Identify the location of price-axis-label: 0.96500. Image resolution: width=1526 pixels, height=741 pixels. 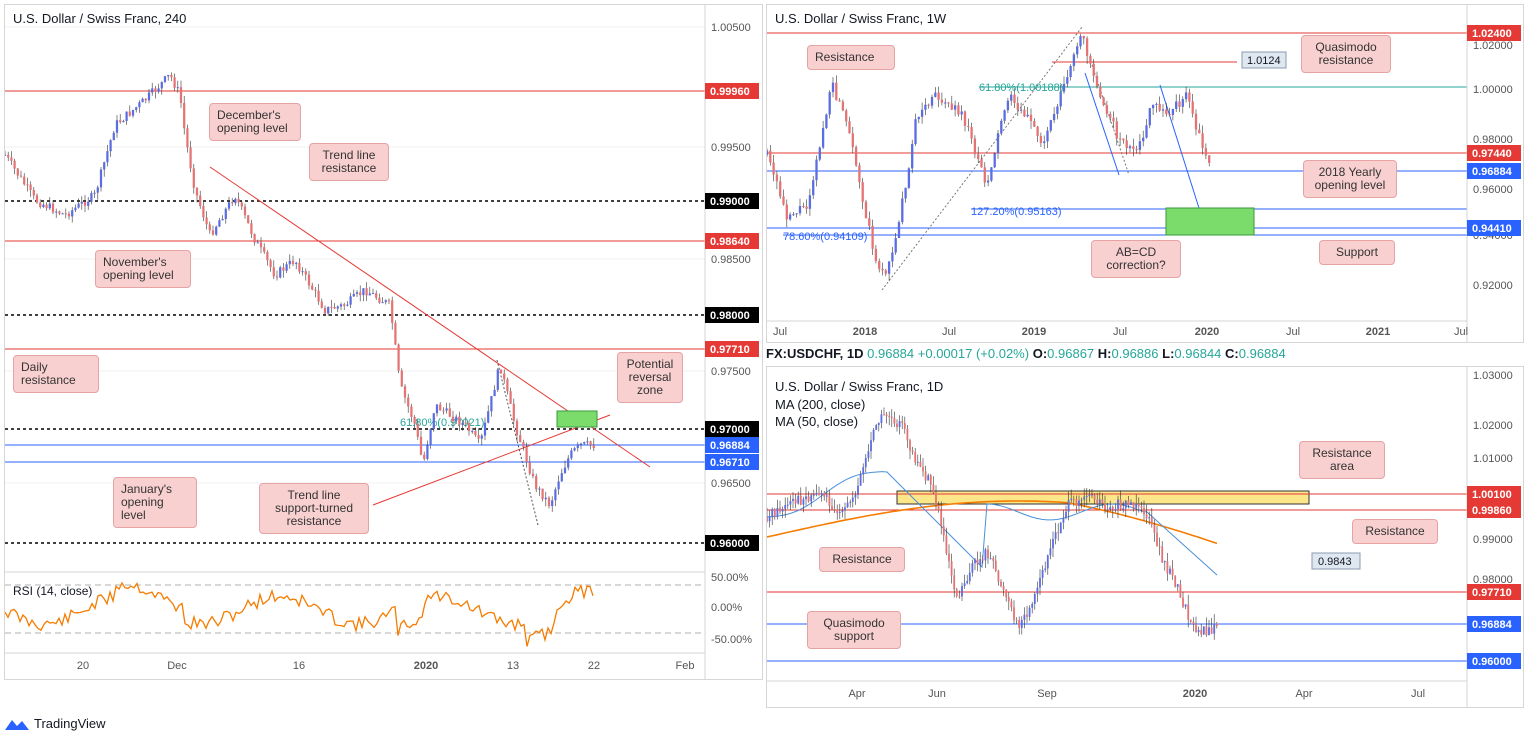
(731, 484).